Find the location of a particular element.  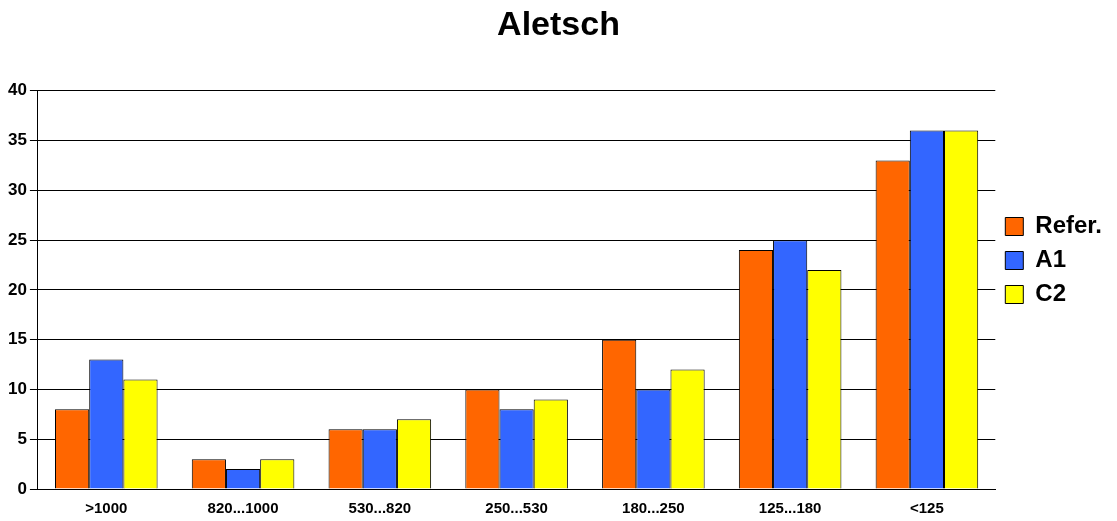

y-tick-label: 30 is located at coordinates (17, 190).